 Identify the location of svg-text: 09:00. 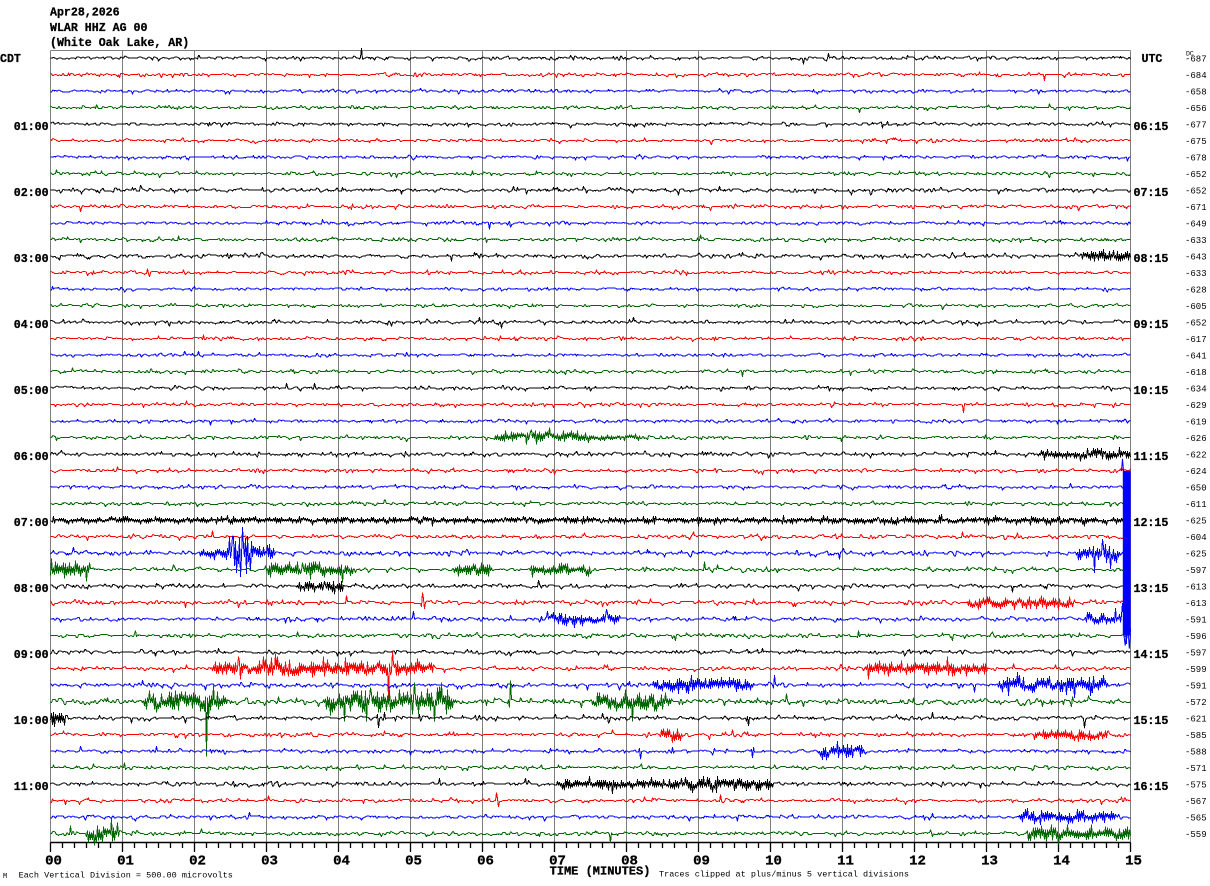
(31, 655).